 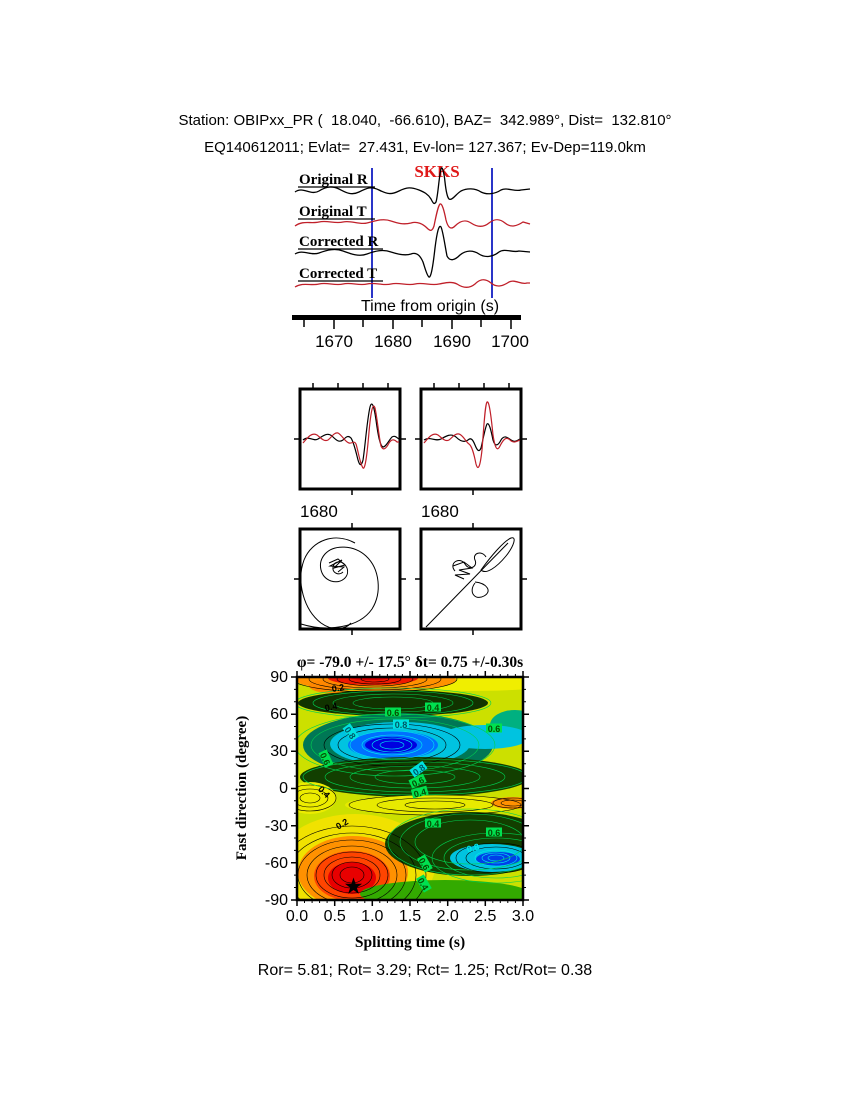 What do you see at coordinates (276, 826) in the screenshot?
I see `y-tick-label: -30` at bounding box center [276, 826].